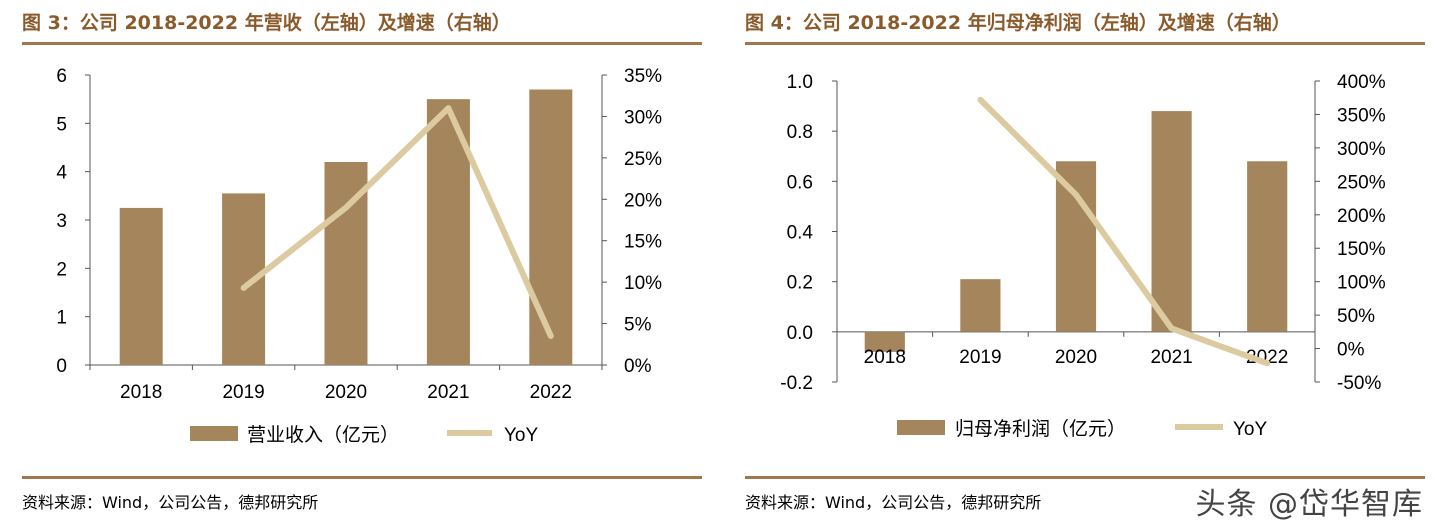  What do you see at coordinates (800, 132) in the screenshot?
I see `left-y-tick-label: 0.8` at bounding box center [800, 132].